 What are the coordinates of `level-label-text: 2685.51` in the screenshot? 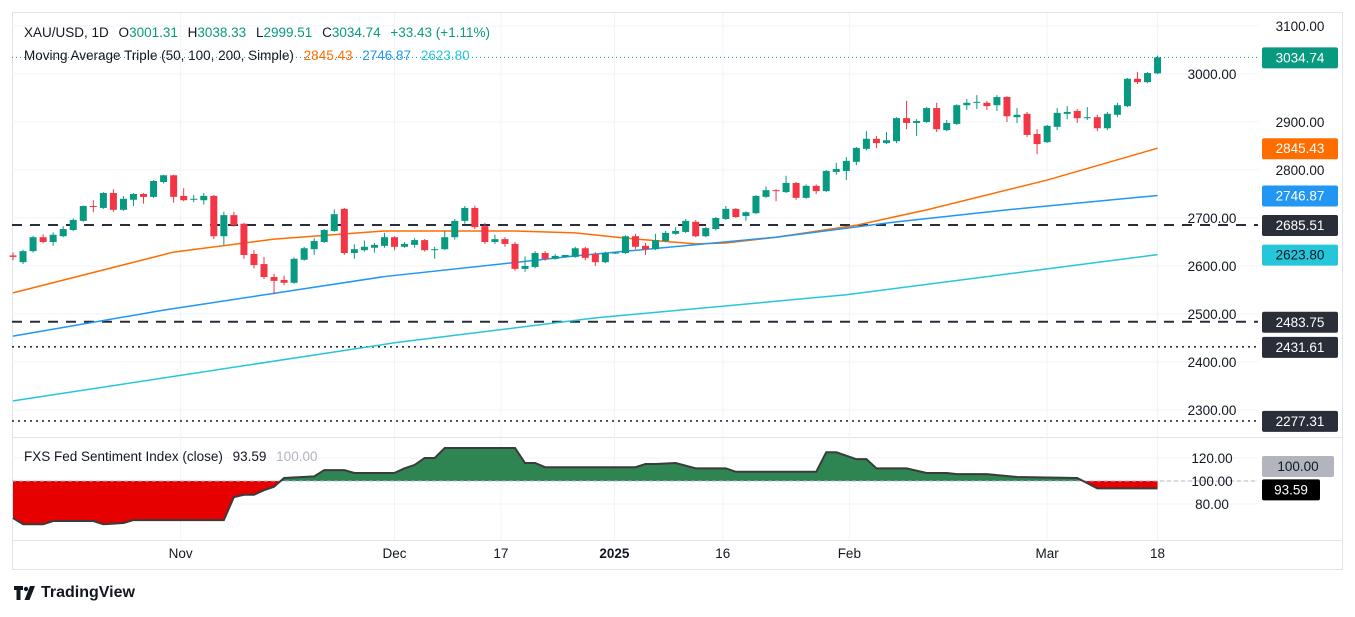 It's located at (1300, 225).